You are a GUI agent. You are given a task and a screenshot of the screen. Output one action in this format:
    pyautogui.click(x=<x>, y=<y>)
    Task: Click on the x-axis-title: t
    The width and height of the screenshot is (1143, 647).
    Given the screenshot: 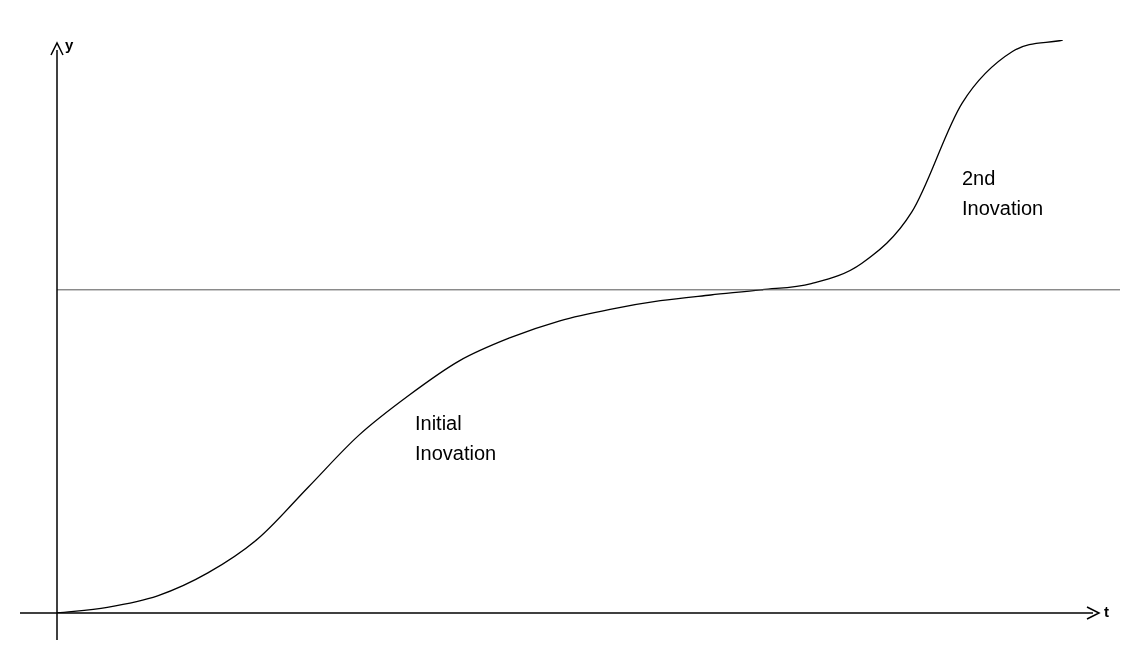 What is the action you would take?
    pyautogui.click(x=1106, y=612)
    